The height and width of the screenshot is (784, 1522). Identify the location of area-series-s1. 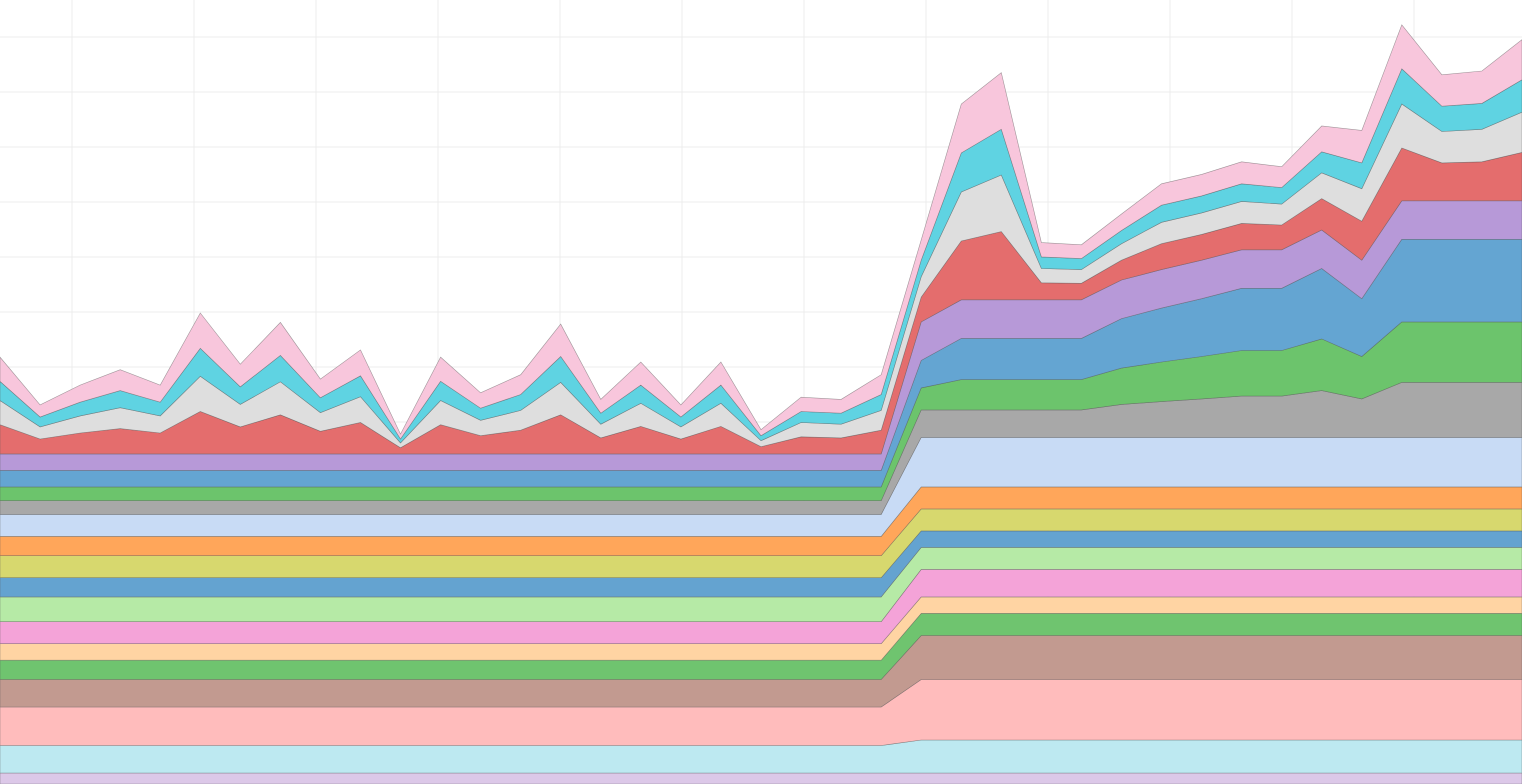
(761, 778).